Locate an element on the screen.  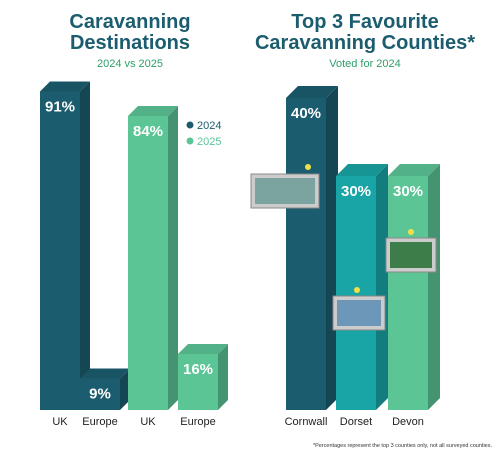
value-label: 9% is located at coordinates (100, 393).